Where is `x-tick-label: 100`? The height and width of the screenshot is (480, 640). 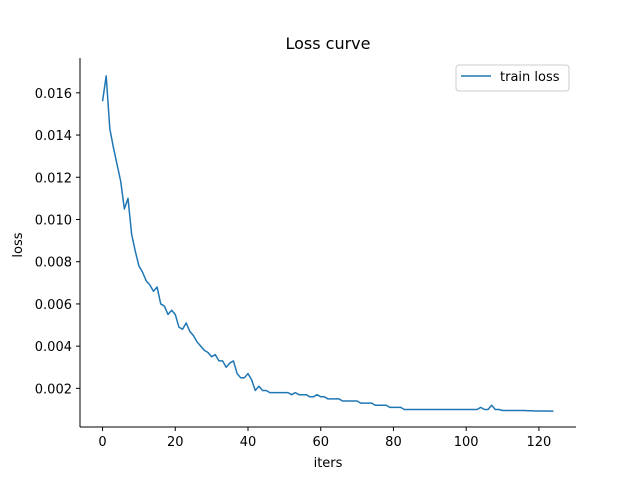
x-tick-label: 100 is located at coordinates (466, 442).